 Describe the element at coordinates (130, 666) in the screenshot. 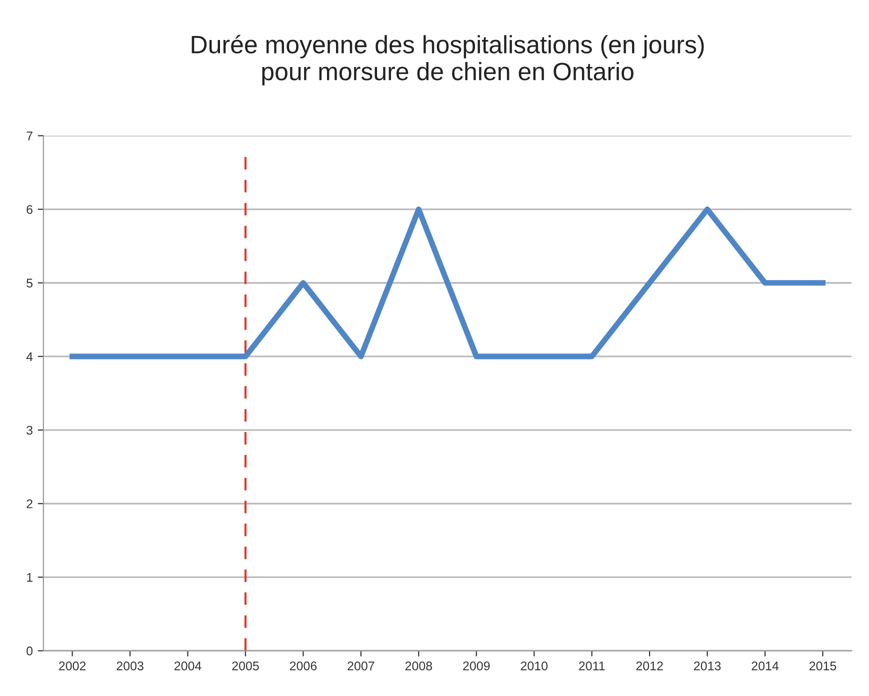

I see `x-tick-label: 2003` at that location.